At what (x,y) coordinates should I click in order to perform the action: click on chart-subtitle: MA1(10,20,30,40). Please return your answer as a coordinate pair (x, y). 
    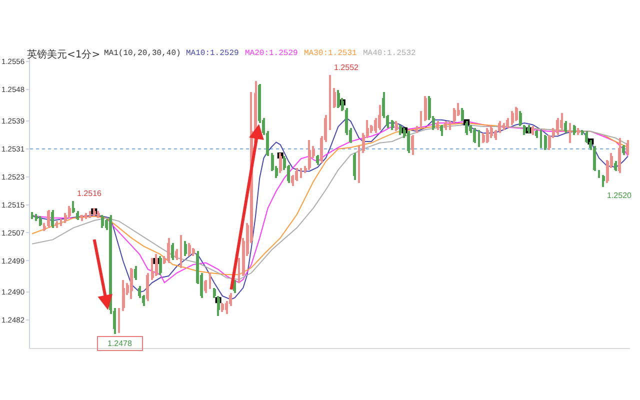
    Looking at the image, I should click on (142, 53).